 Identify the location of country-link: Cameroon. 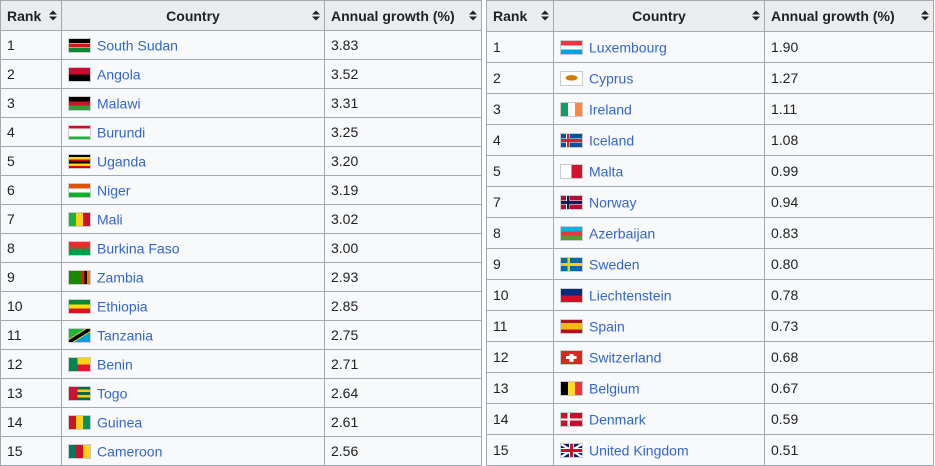
(130, 451).